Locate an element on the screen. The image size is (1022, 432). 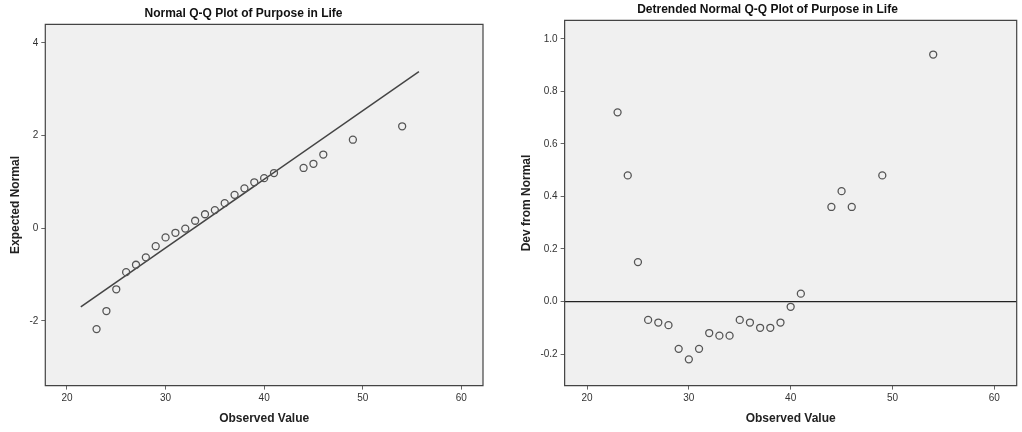
y-tick-label: 1.0 is located at coordinates (551, 38).